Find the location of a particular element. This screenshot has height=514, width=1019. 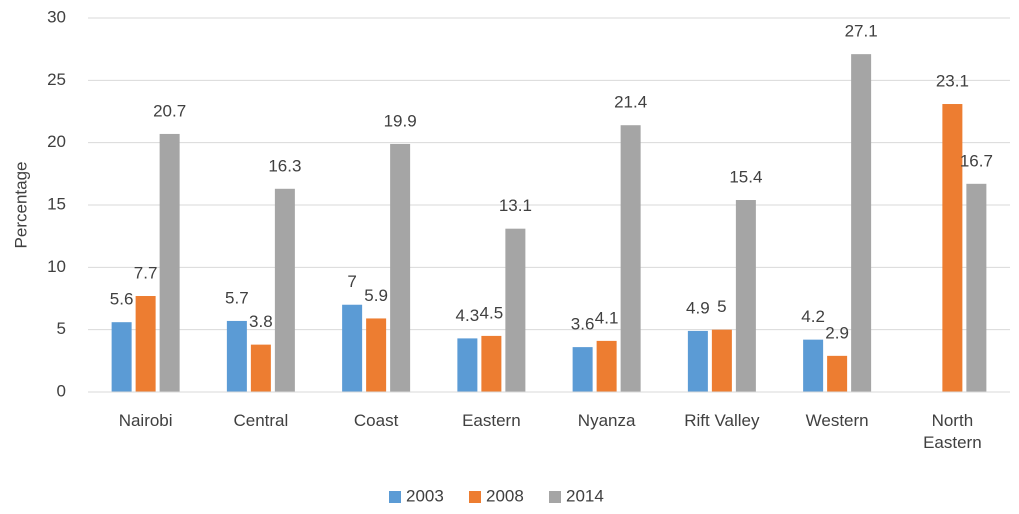

data-label: 5.9 is located at coordinates (376, 295).